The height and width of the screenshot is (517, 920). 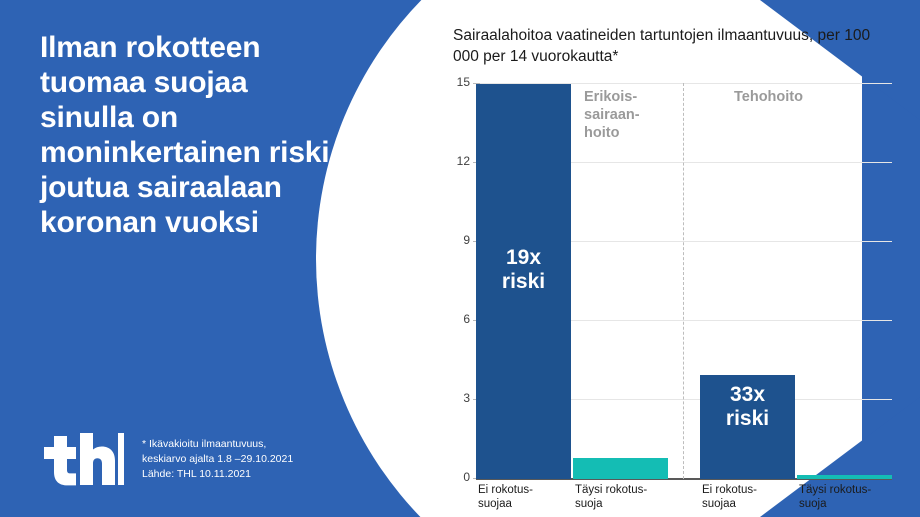 What do you see at coordinates (835, 497) in the screenshot?
I see `xlabel-3: Täysi rokotus- suoja` at bounding box center [835, 497].